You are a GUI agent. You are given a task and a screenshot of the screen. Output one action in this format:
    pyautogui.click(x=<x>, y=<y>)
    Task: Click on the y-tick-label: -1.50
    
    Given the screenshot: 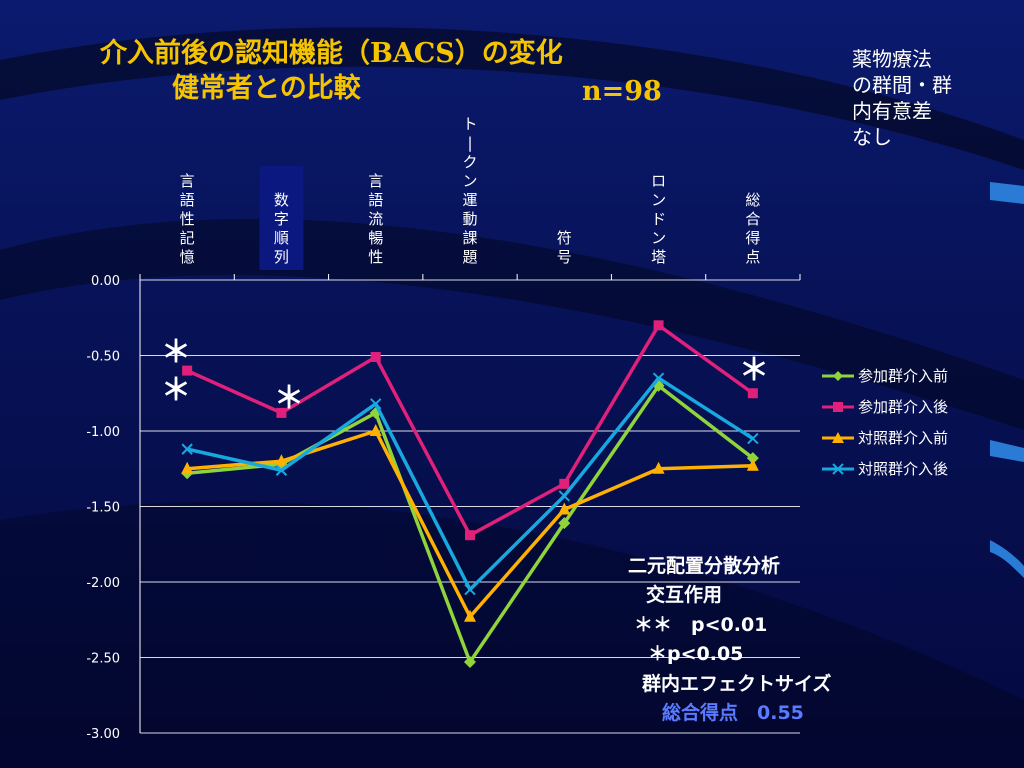 What is the action you would take?
    pyautogui.click(x=103, y=508)
    